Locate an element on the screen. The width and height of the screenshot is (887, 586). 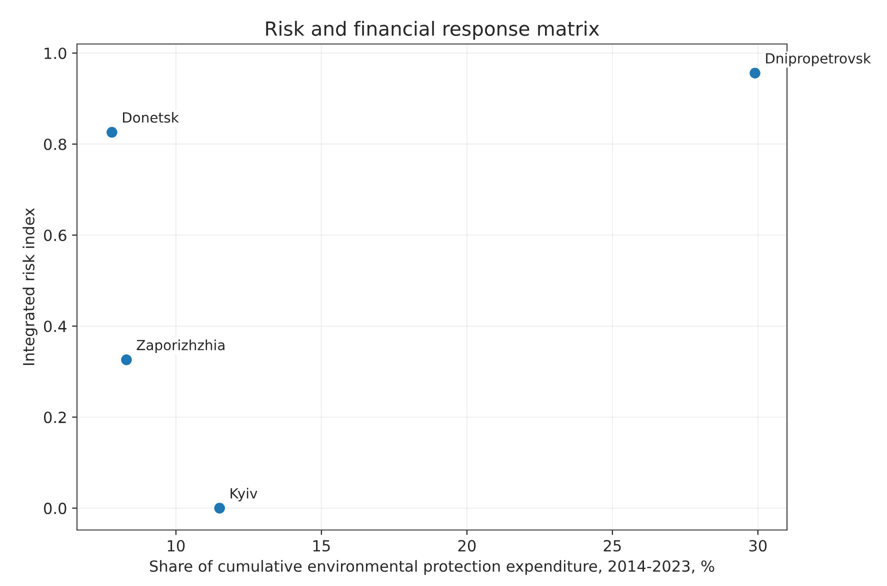
annotation: Dnipropetrovsk is located at coordinates (818, 59).